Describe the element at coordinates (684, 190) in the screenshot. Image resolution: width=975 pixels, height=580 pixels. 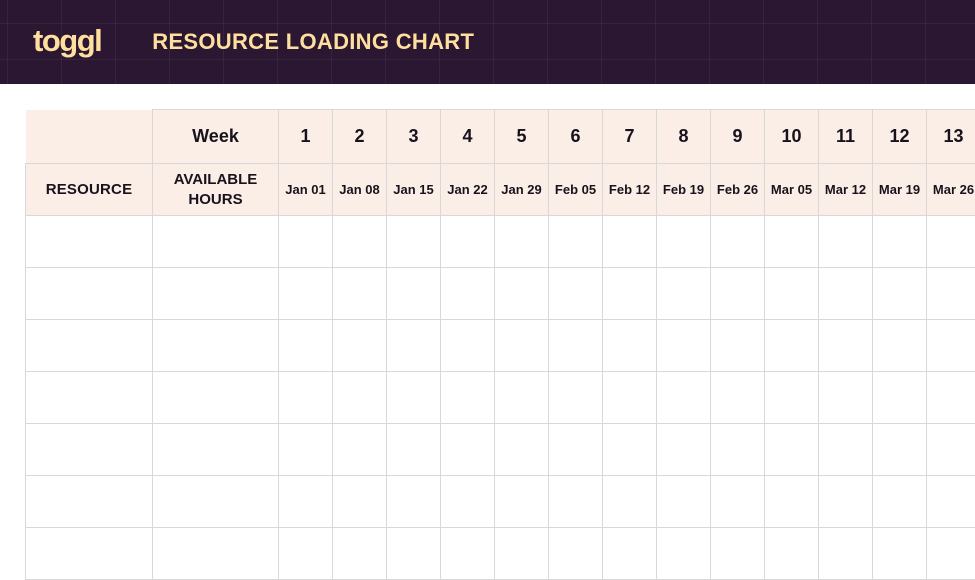
I see `week-date-cell: Feb 19` at that location.